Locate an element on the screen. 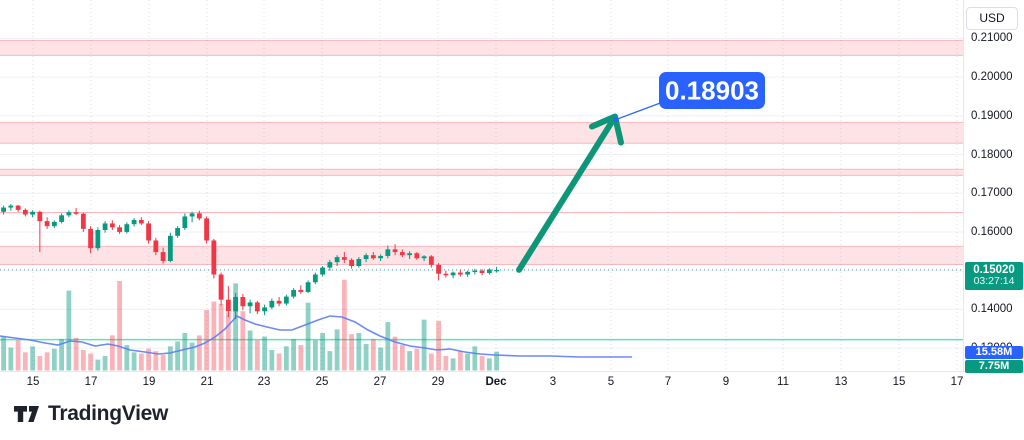  price-tick-label: 0.18000 is located at coordinates (992, 154).